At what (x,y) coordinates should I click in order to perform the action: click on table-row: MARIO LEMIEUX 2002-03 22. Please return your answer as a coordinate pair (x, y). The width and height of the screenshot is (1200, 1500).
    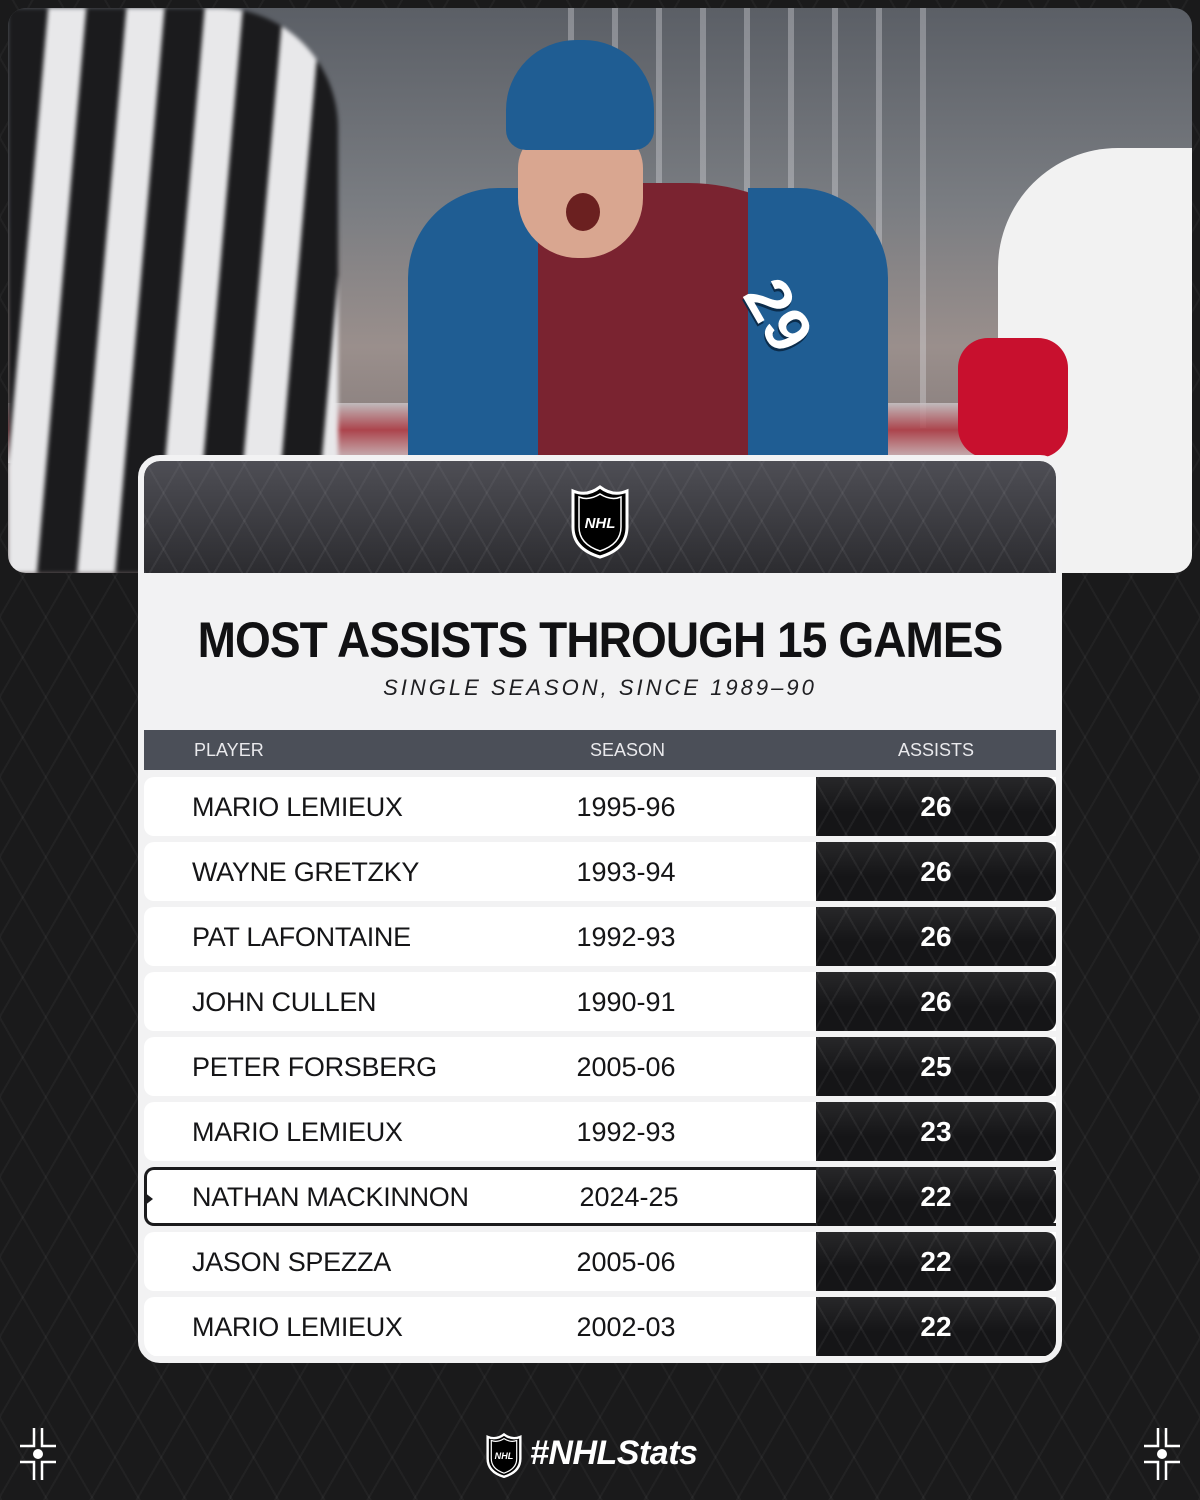
    Looking at the image, I should click on (600, 1326).